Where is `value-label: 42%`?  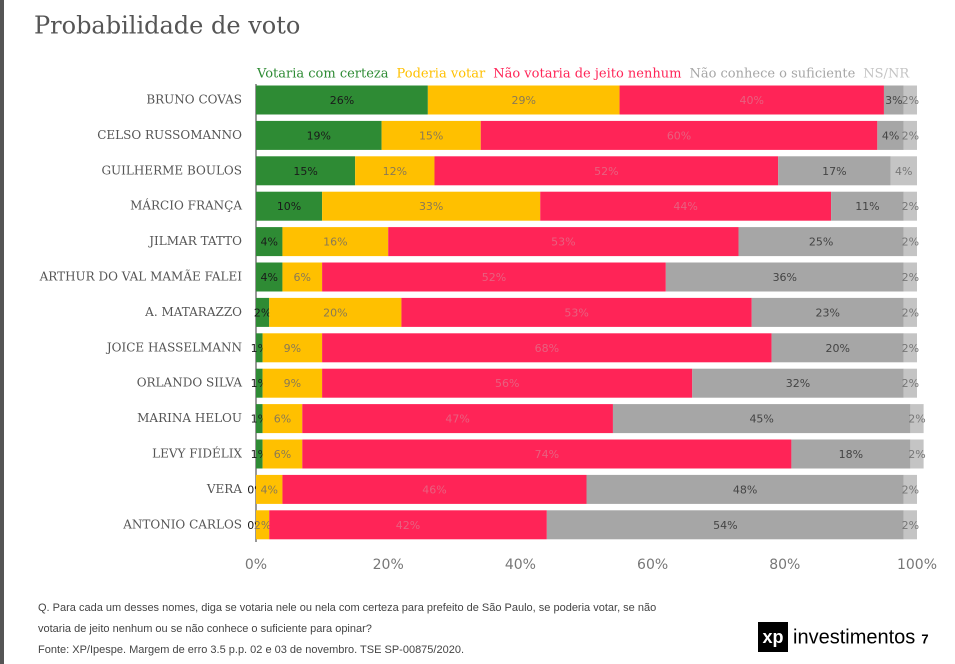
value-label: 42% is located at coordinates (408, 525).